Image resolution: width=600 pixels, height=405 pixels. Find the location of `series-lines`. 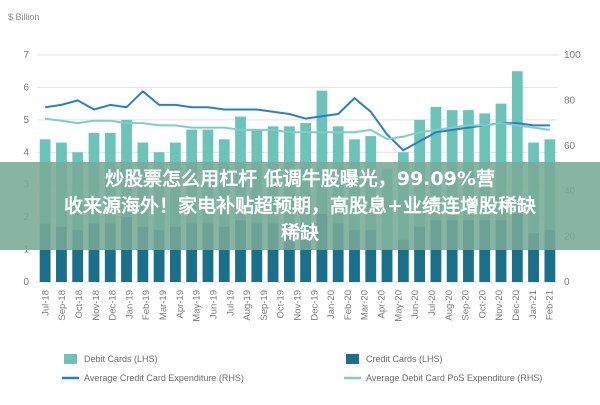

series-lines is located at coordinates (297, 121).